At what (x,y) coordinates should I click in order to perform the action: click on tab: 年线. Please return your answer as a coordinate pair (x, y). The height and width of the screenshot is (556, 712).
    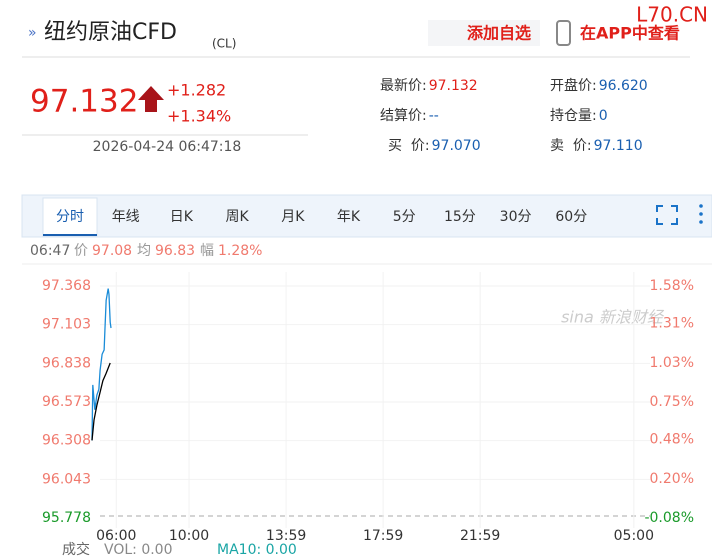
    Looking at the image, I should click on (126, 217).